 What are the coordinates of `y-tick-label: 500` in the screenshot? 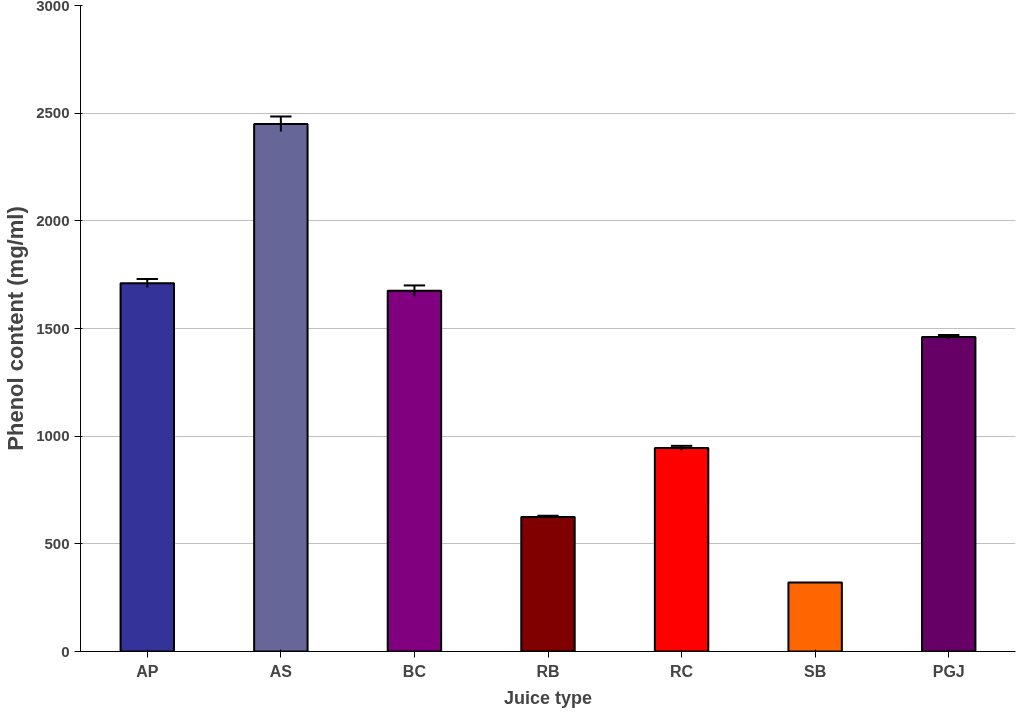 It's located at (57, 543).